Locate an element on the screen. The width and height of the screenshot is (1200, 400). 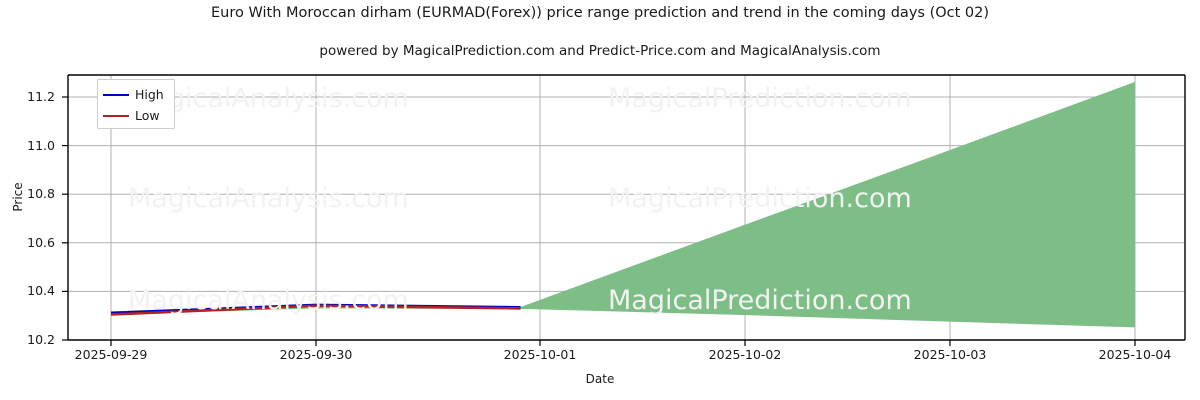
y-tick-label: 11.0 is located at coordinates (41, 145).